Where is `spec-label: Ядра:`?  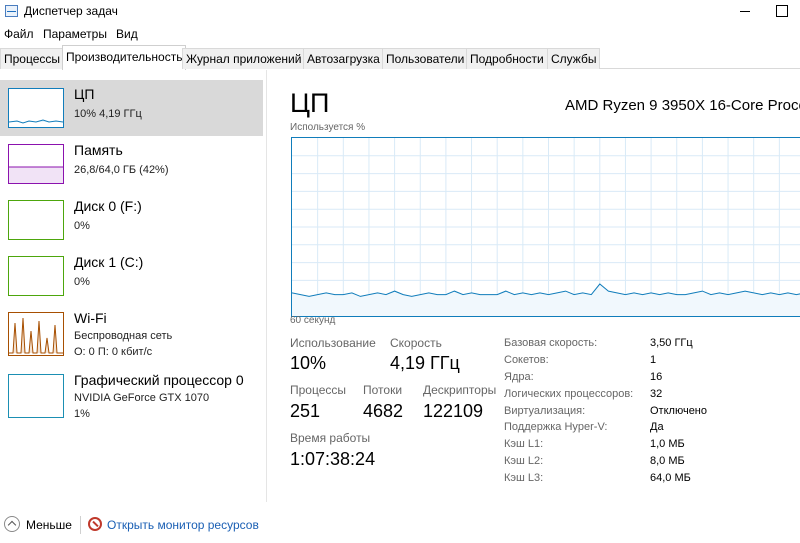
spec-label: Ядра: is located at coordinates (519, 377).